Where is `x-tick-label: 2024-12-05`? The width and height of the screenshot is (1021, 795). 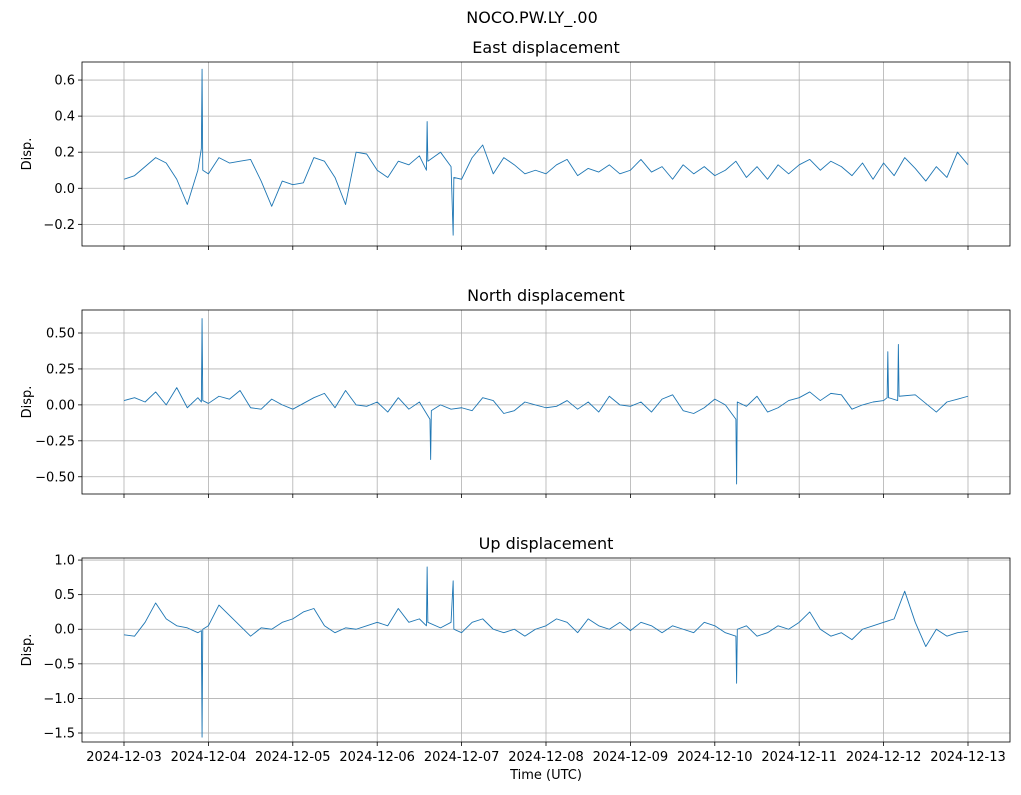 x-tick-label: 2024-12-05 is located at coordinates (293, 757).